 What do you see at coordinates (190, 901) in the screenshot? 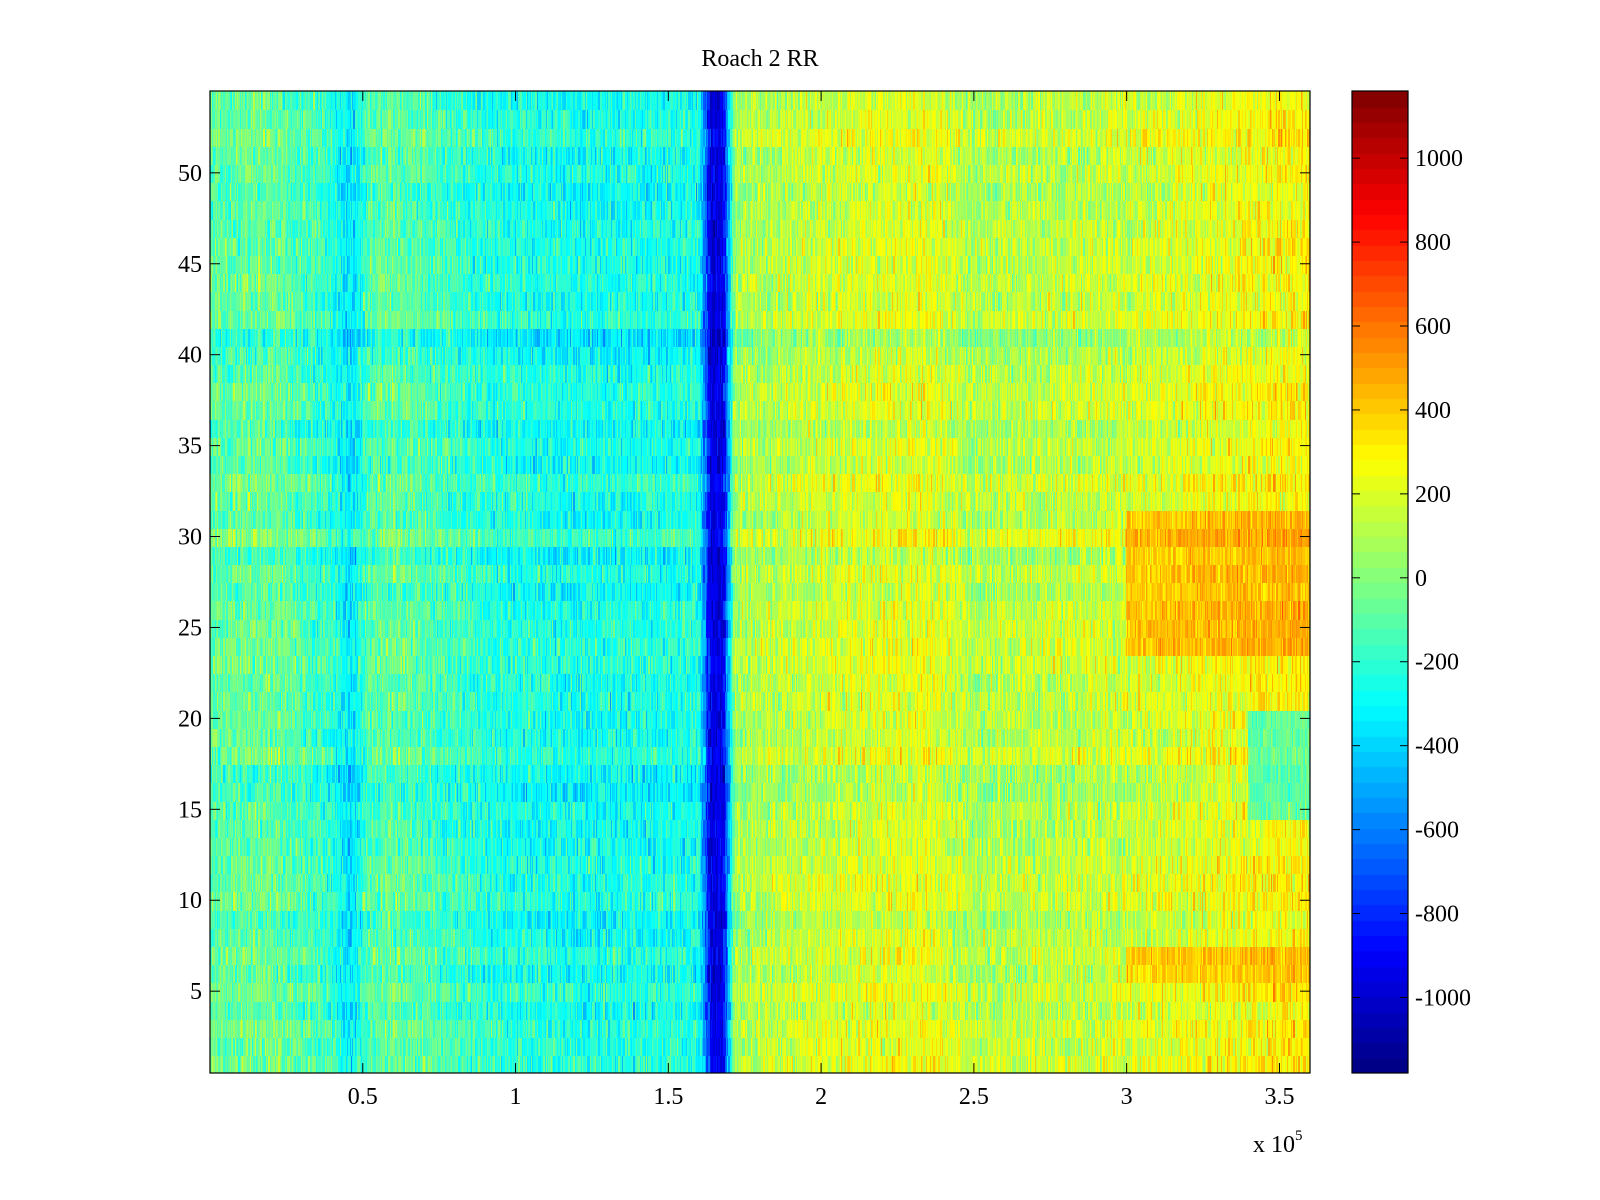
I see `y-tick-label: 10` at bounding box center [190, 901].